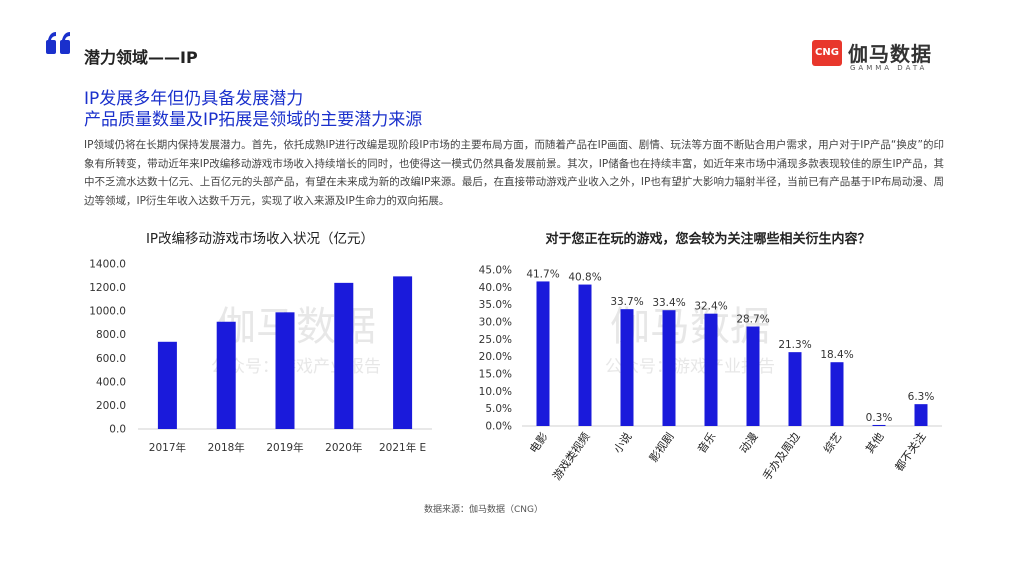 The height and width of the screenshot is (576, 1024). I want to click on x-category-label: 其他, so click(874, 442).